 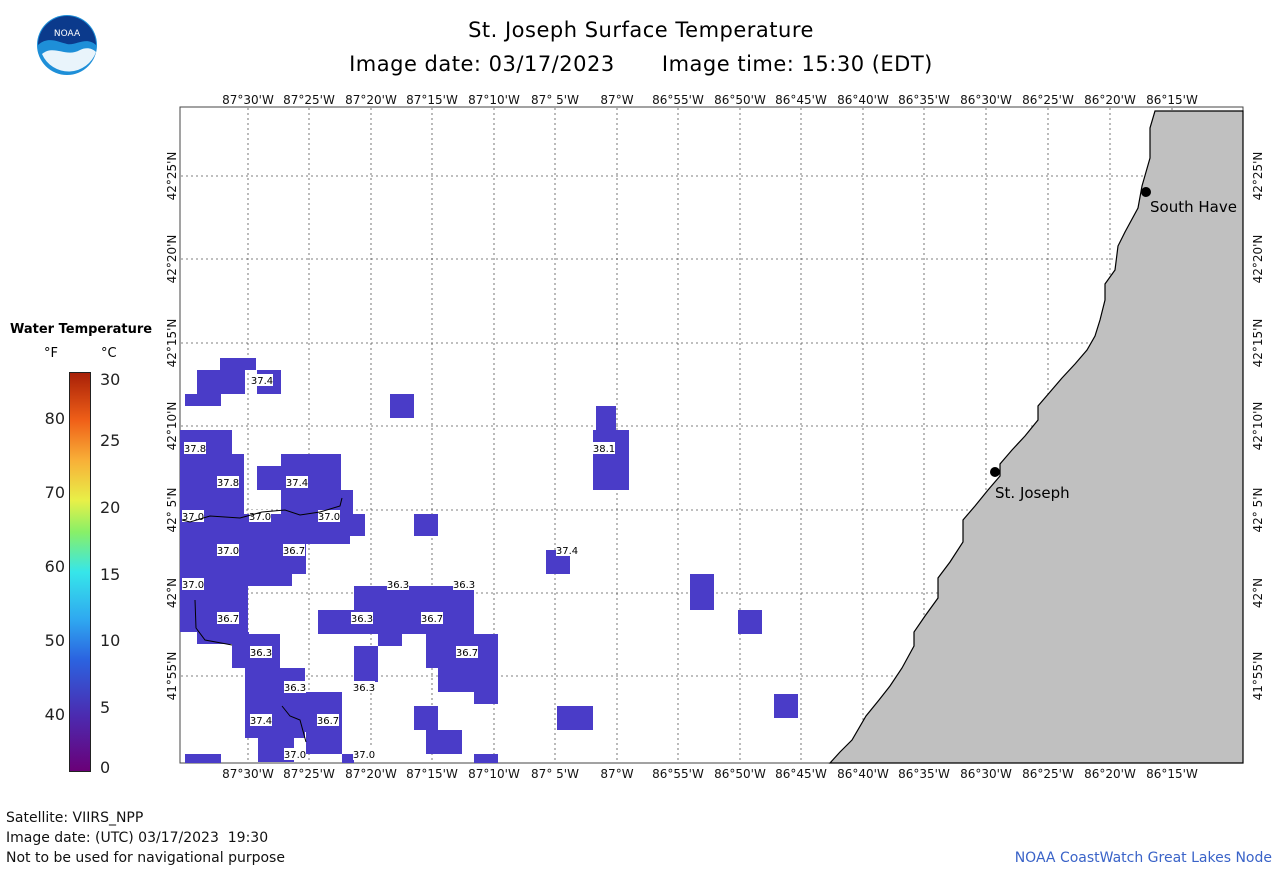 I want to click on lat-label-left: 42°25'N, so click(x=172, y=176).